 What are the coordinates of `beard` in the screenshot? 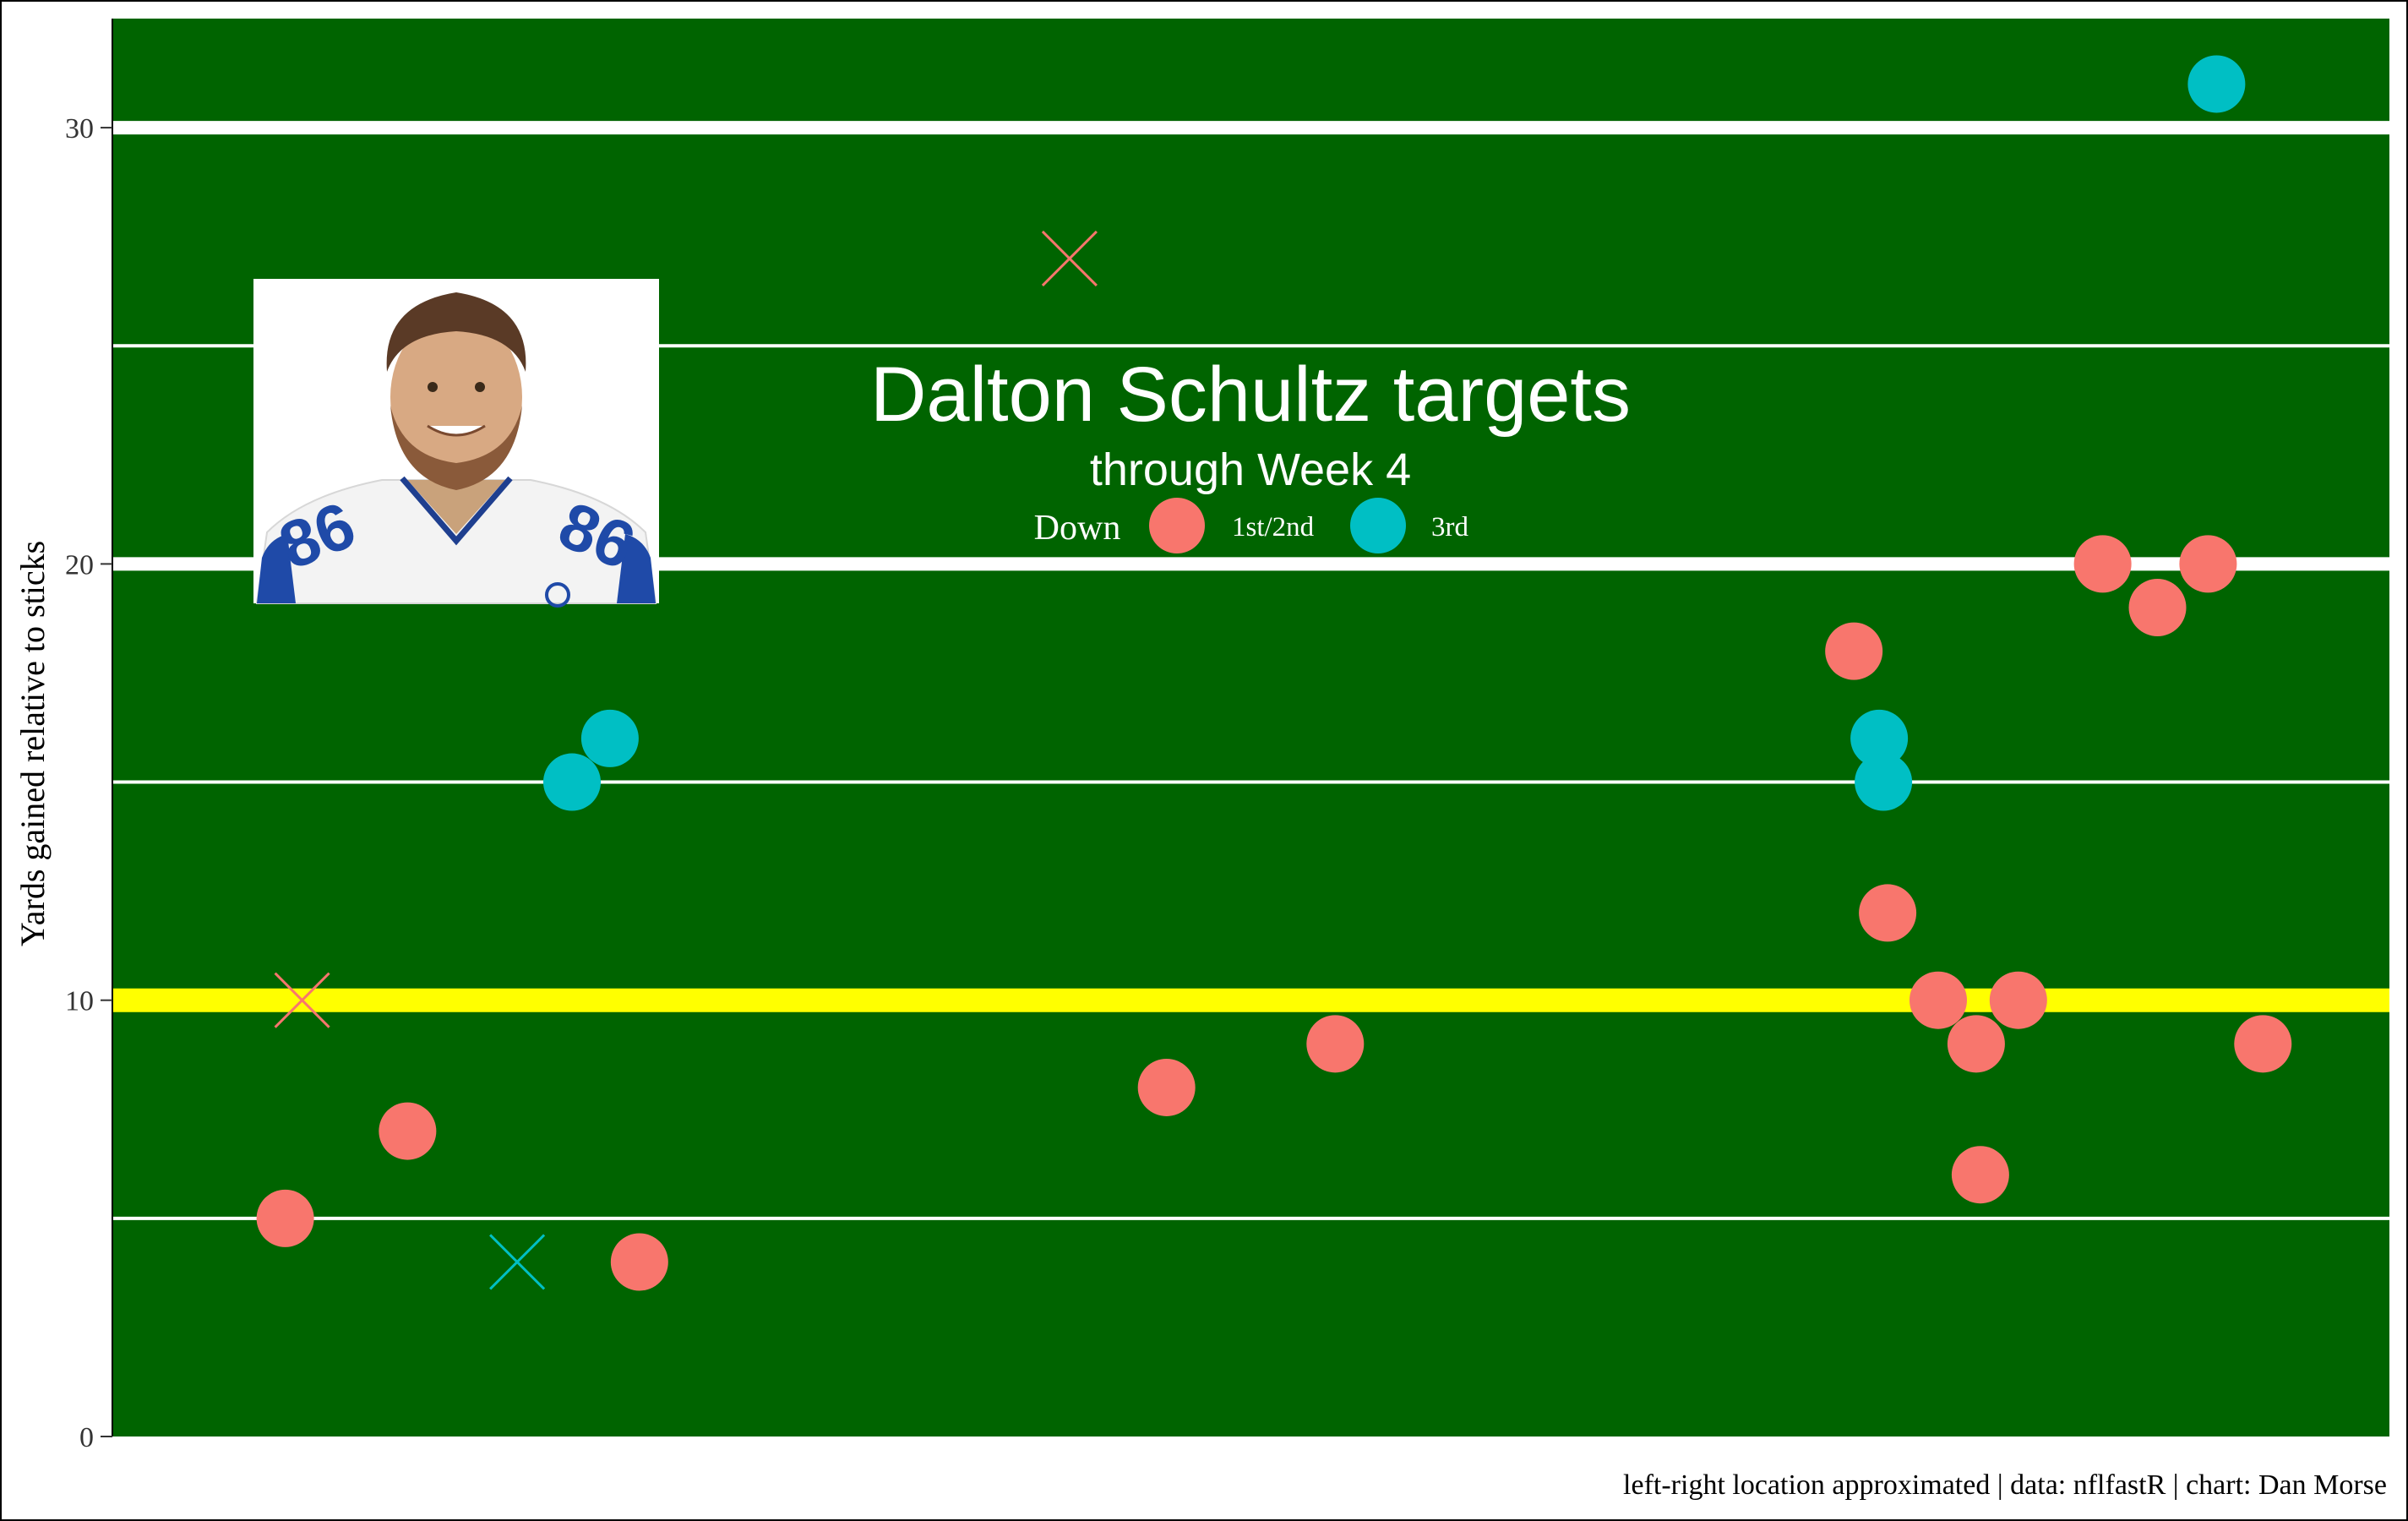 It's located at (456, 448).